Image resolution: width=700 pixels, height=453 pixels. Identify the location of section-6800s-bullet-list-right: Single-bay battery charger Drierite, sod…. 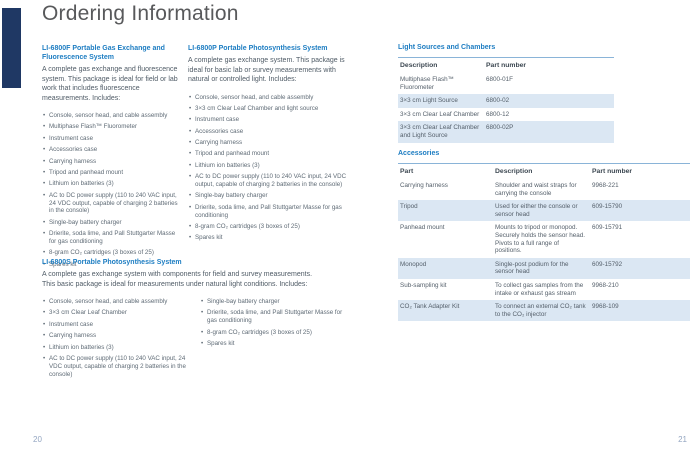
(276, 340).